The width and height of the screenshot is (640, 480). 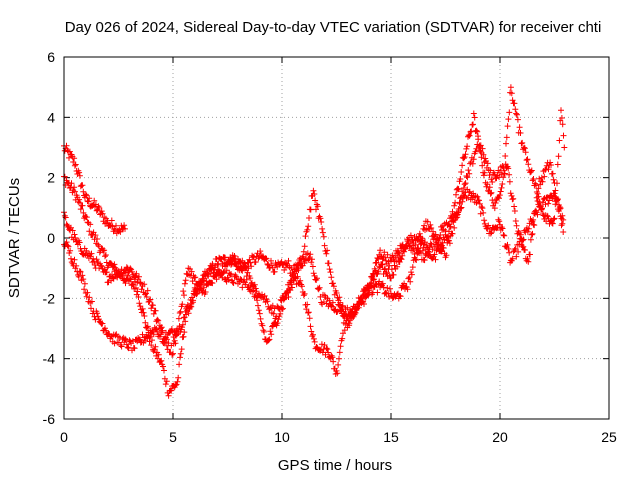 I want to click on x-tick-label: 10, so click(x=282, y=437).